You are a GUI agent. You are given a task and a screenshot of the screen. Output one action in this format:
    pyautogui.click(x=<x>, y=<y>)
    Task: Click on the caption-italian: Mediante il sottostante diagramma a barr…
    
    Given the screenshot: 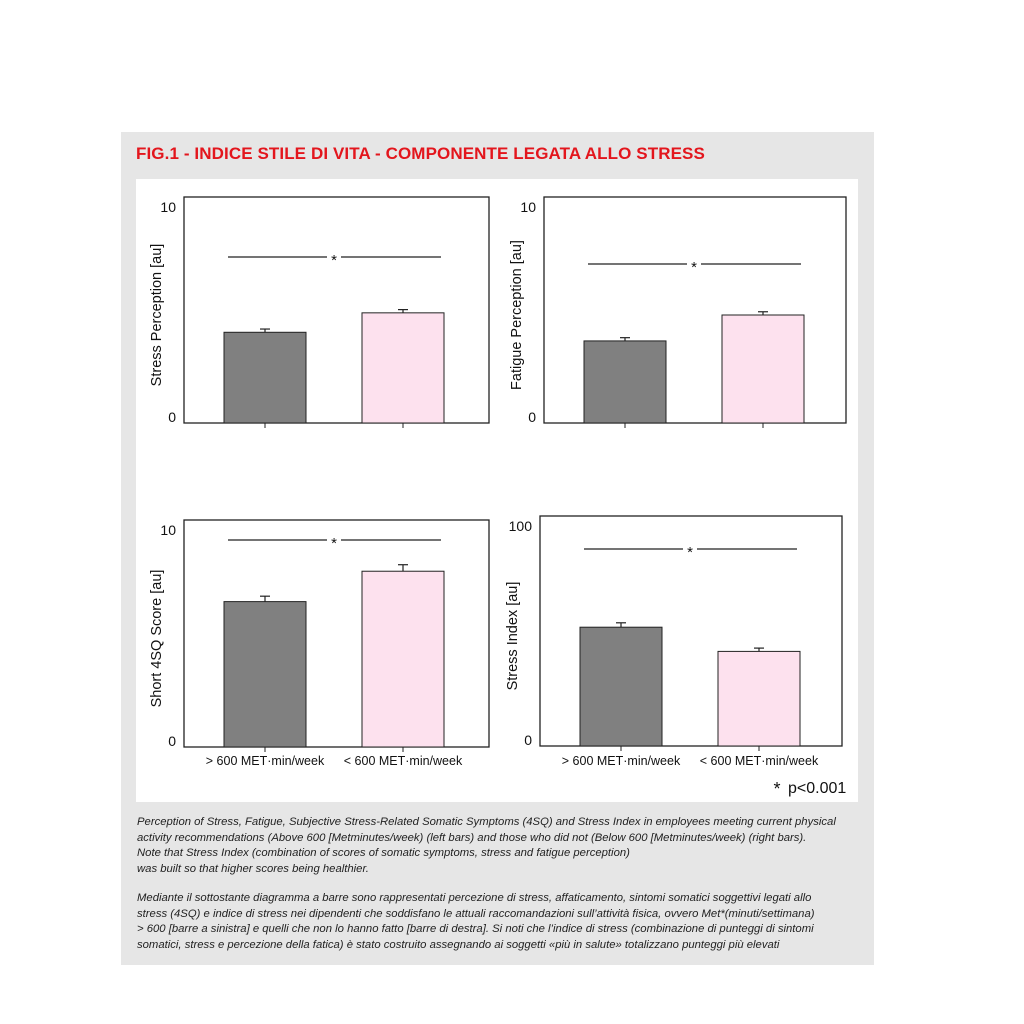 What is the action you would take?
    pyautogui.click(x=476, y=921)
    